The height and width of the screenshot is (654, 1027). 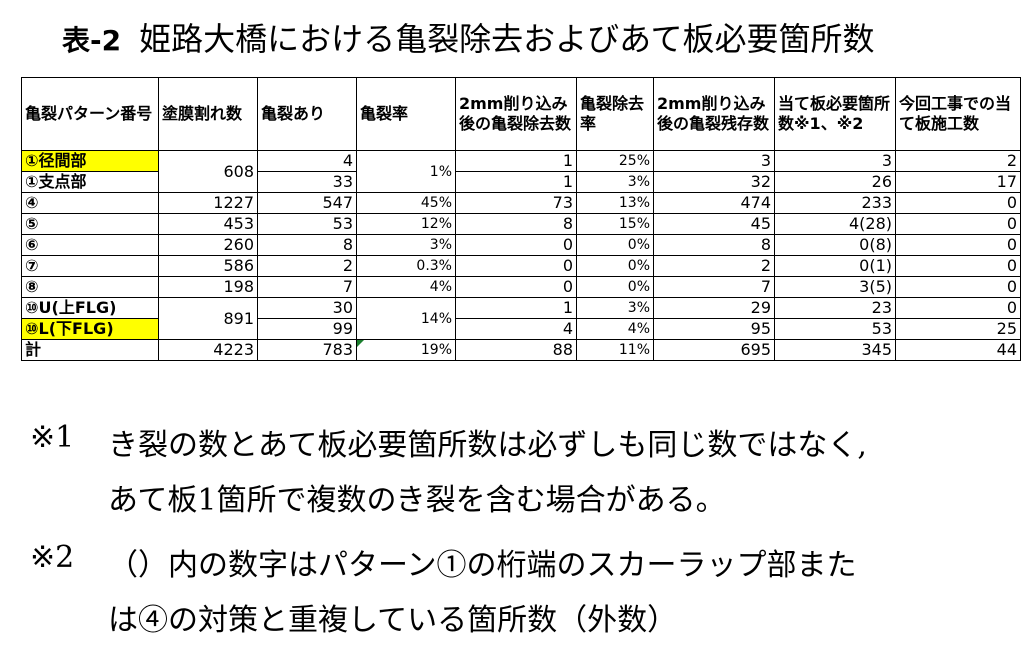 I want to click on cell-film: 260, so click(x=208, y=245).